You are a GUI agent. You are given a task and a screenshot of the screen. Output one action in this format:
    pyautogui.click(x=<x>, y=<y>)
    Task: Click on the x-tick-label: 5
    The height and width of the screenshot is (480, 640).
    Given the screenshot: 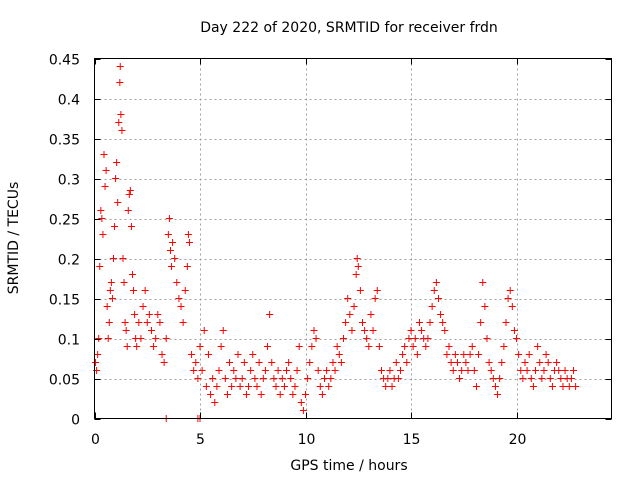 What is the action you would take?
    pyautogui.click(x=200, y=440)
    